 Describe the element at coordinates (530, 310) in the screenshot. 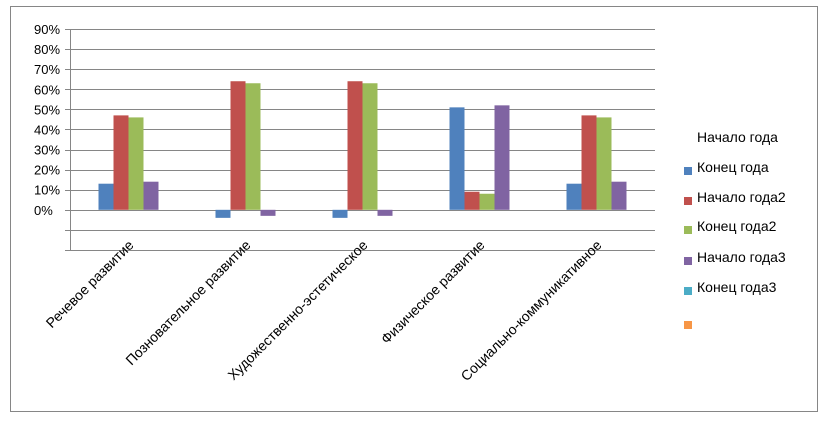

I see `x-tick-label: Социально-коммуникативное` at that location.